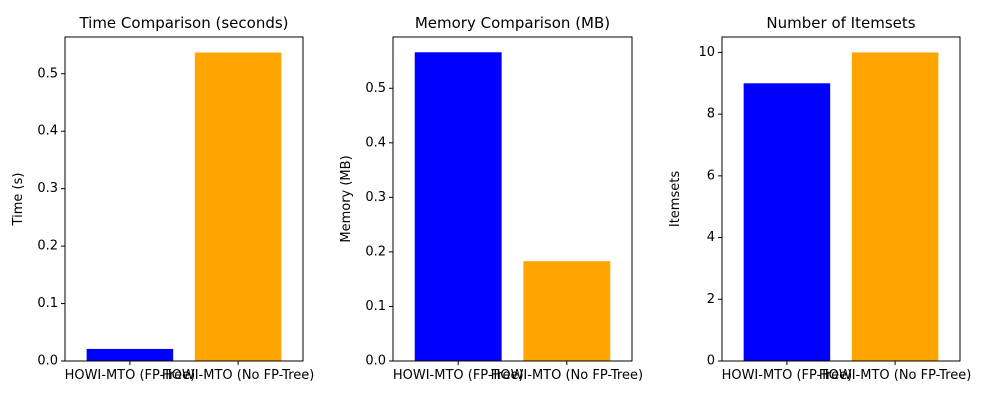 This screenshot has height=400, width=1000. Describe the element at coordinates (18, 200) in the screenshot. I see `y-axis-label: Time (s)` at that location.